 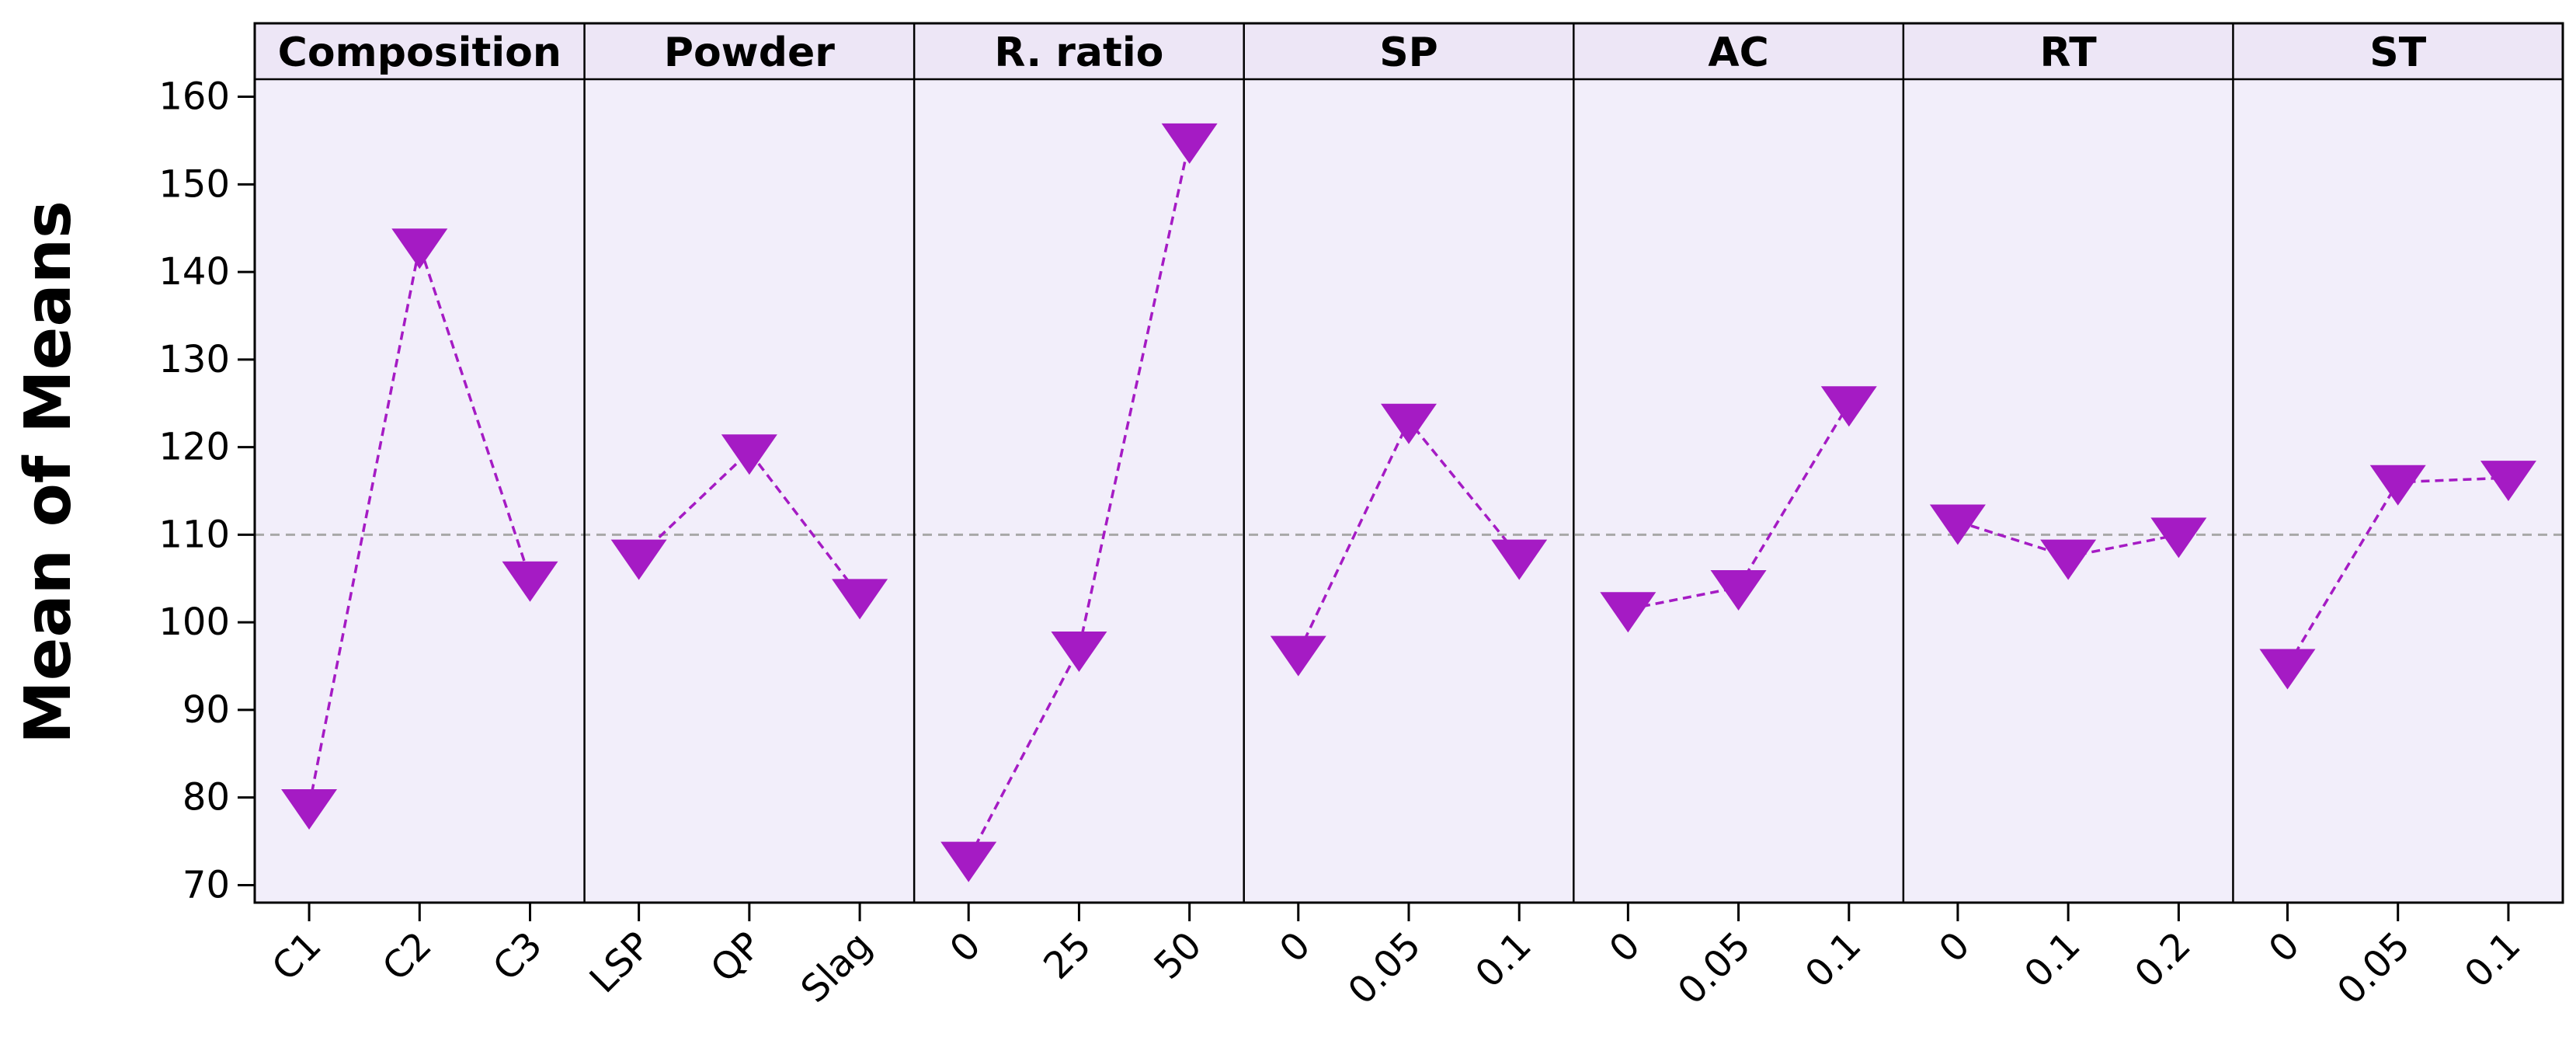 What do you see at coordinates (194, 184) in the screenshot?
I see `y-tick-label: 150` at bounding box center [194, 184].